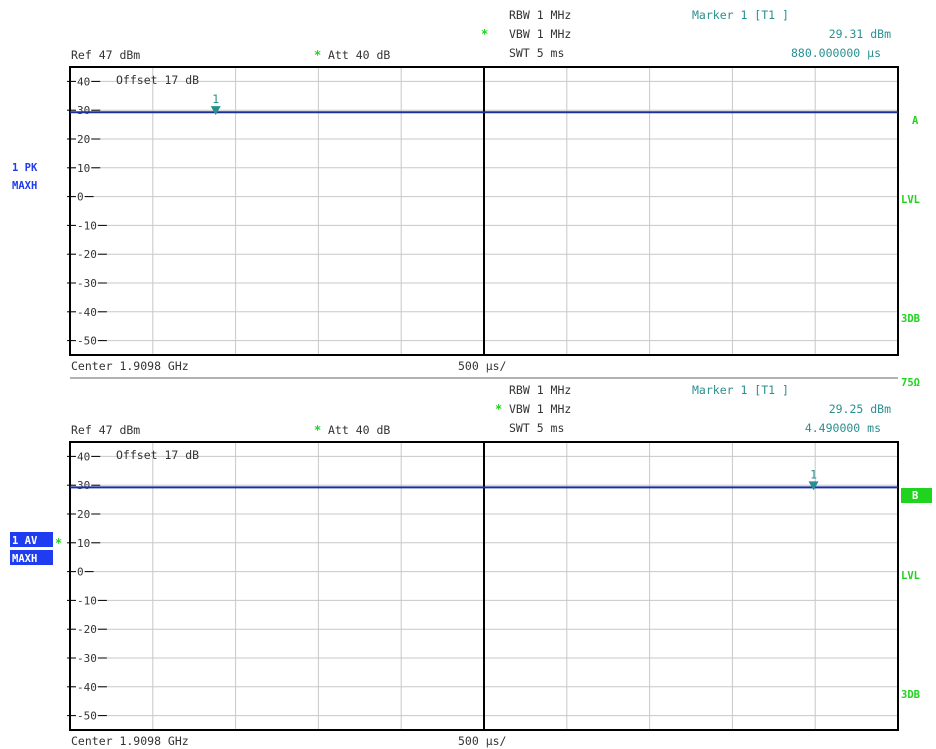 Image resolution: width=936 pixels, height=749 pixels. I want to click on trace-b-badge-bg, so click(916, 495).